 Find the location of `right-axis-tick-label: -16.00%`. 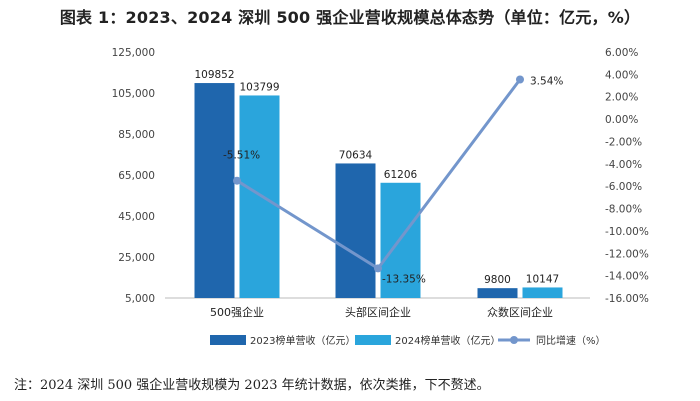

right-axis-tick-label: -16.00% is located at coordinates (627, 299).